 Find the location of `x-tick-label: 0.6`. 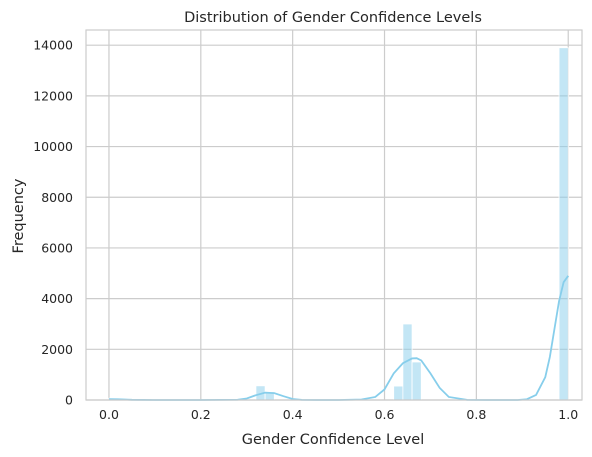

x-tick-label: 0.6 is located at coordinates (385, 414).